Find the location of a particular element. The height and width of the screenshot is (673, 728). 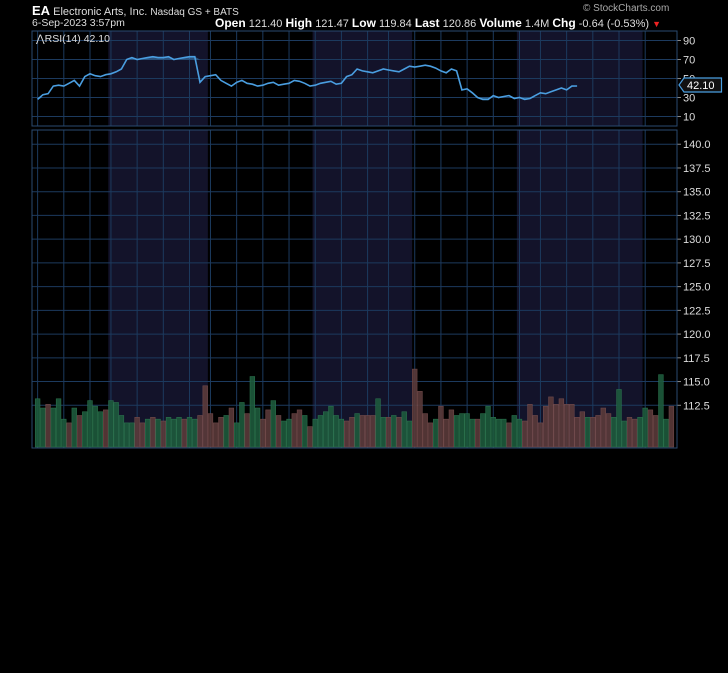

y-tick-label: 90 is located at coordinates (689, 42).